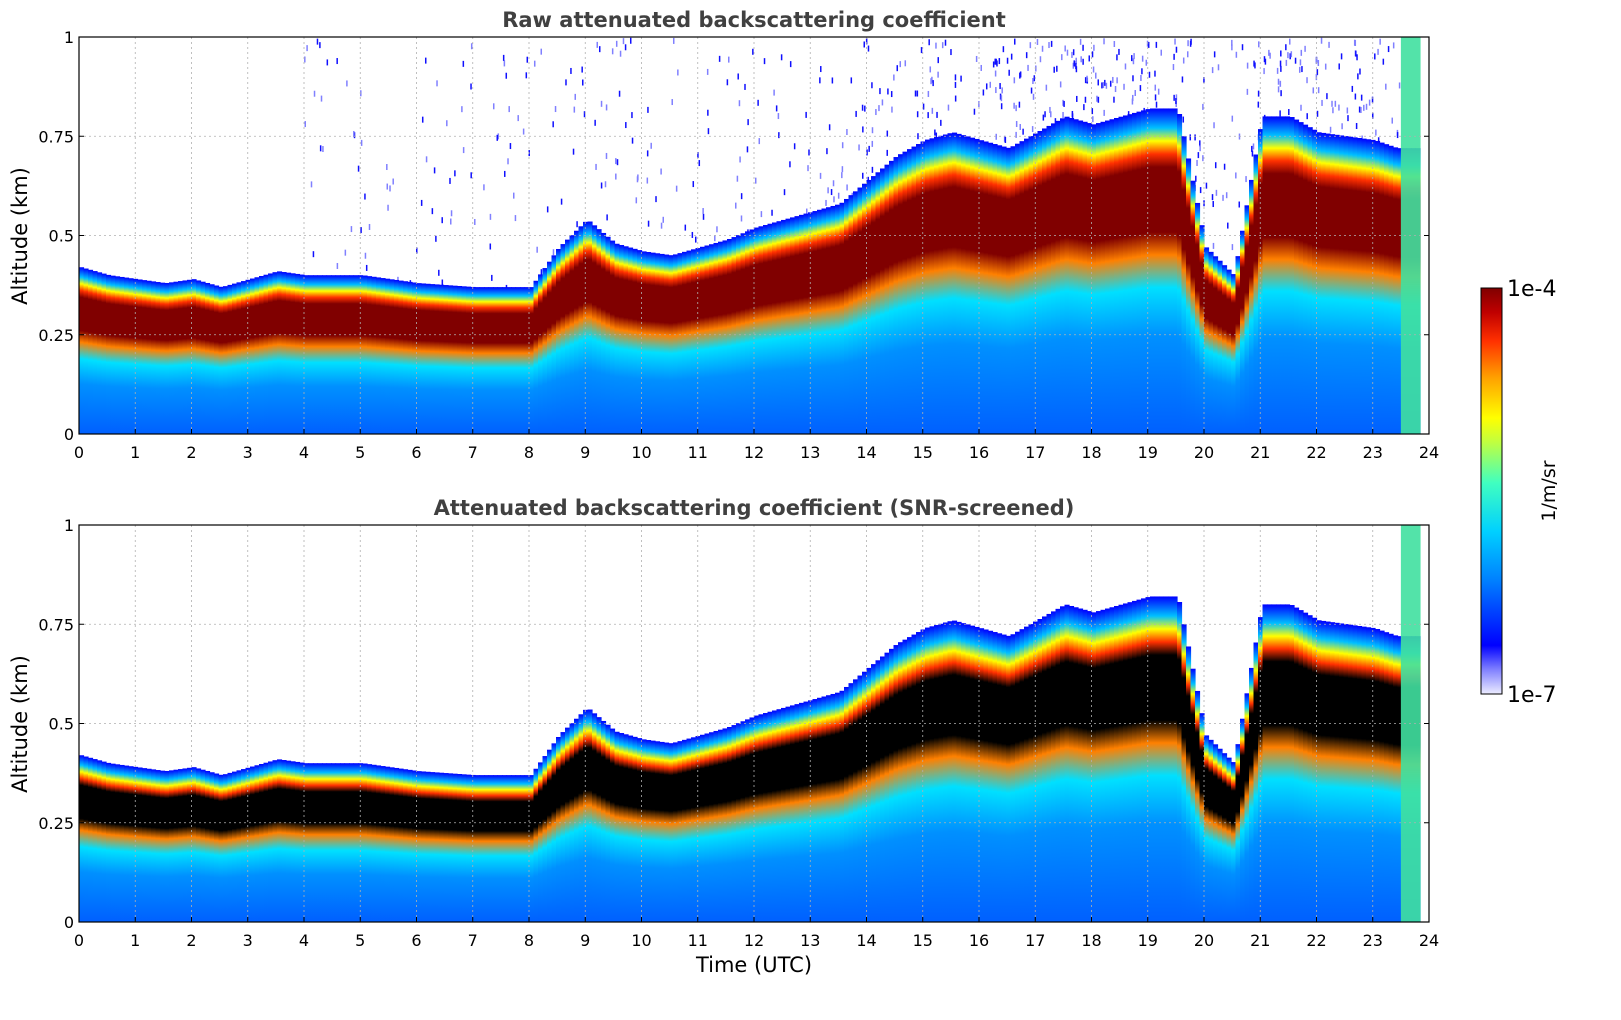 The image size is (1621, 1020). I want to click on x-tick-label: 5, so click(360, 452).